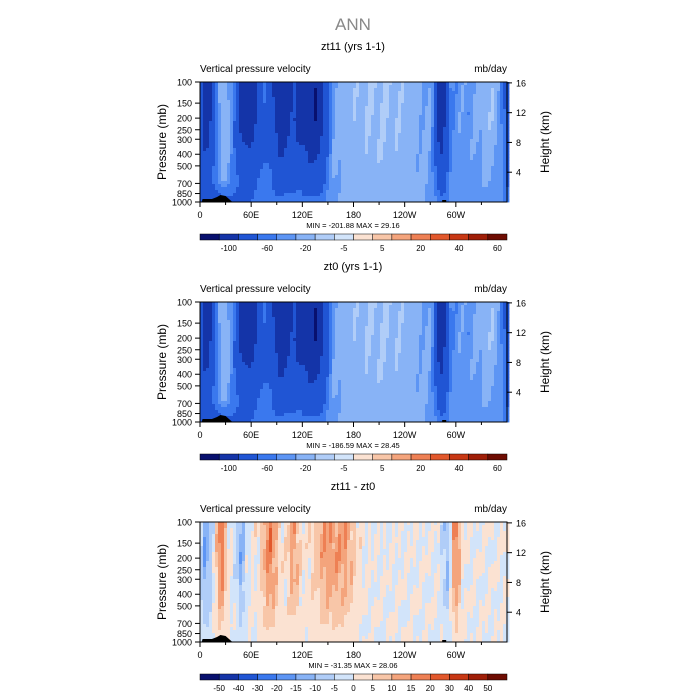 Image resolution: width=700 pixels, height=700 pixels. I want to click on colorbar: -50 -40 -30 -20 -15 -10 -5 0 5 10 15 20 30 40 50, so click(353, 683).